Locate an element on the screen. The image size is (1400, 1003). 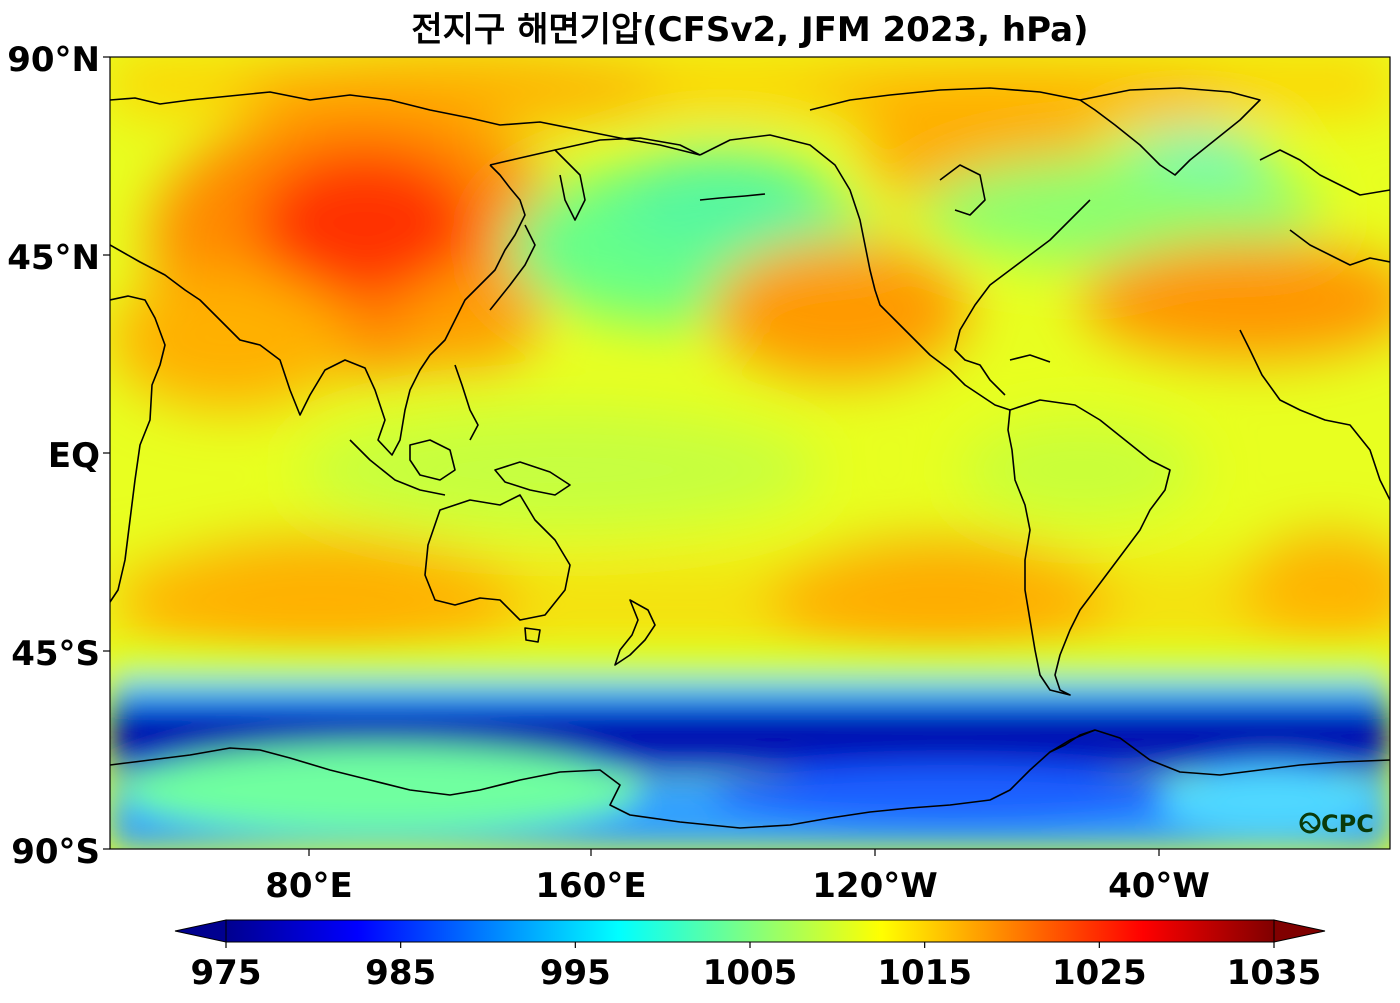
ocean-wave-logo-icon is located at coordinates (1310, 823).